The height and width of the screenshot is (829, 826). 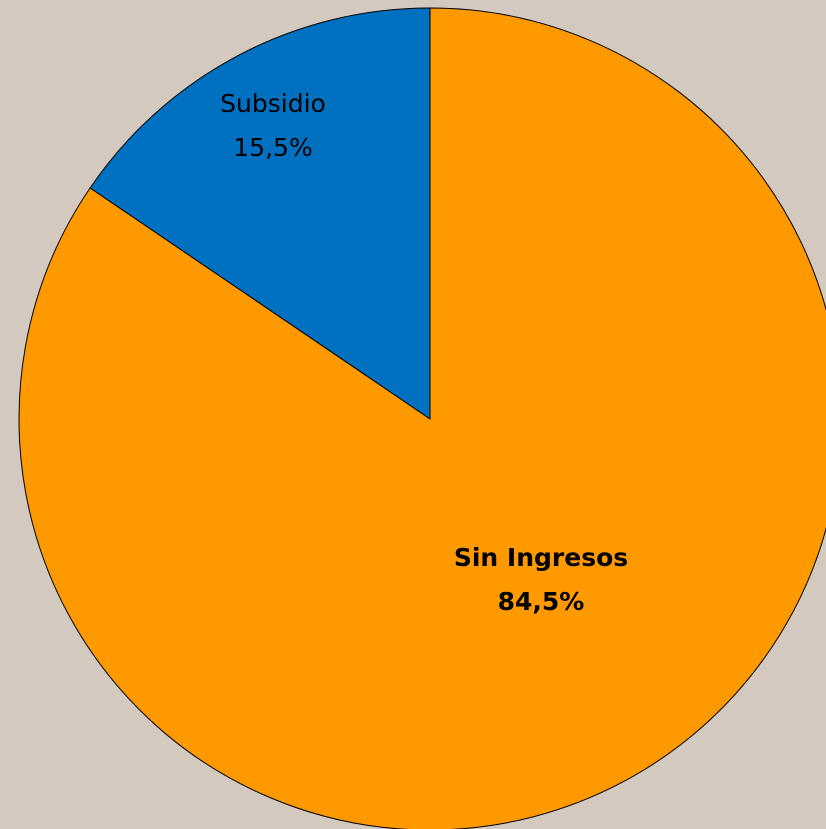 What do you see at coordinates (541, 557) in the screenshot?
I see `slice-label-sin-ingresos: Sin Ingresos` at bounding box center [541, 557].